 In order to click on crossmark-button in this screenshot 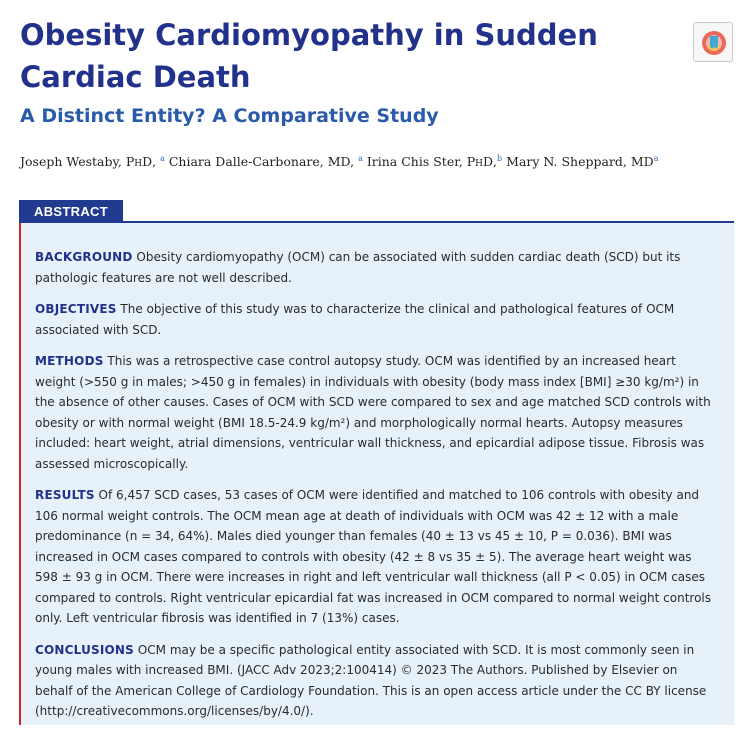, I will do `click(713, 42)`.